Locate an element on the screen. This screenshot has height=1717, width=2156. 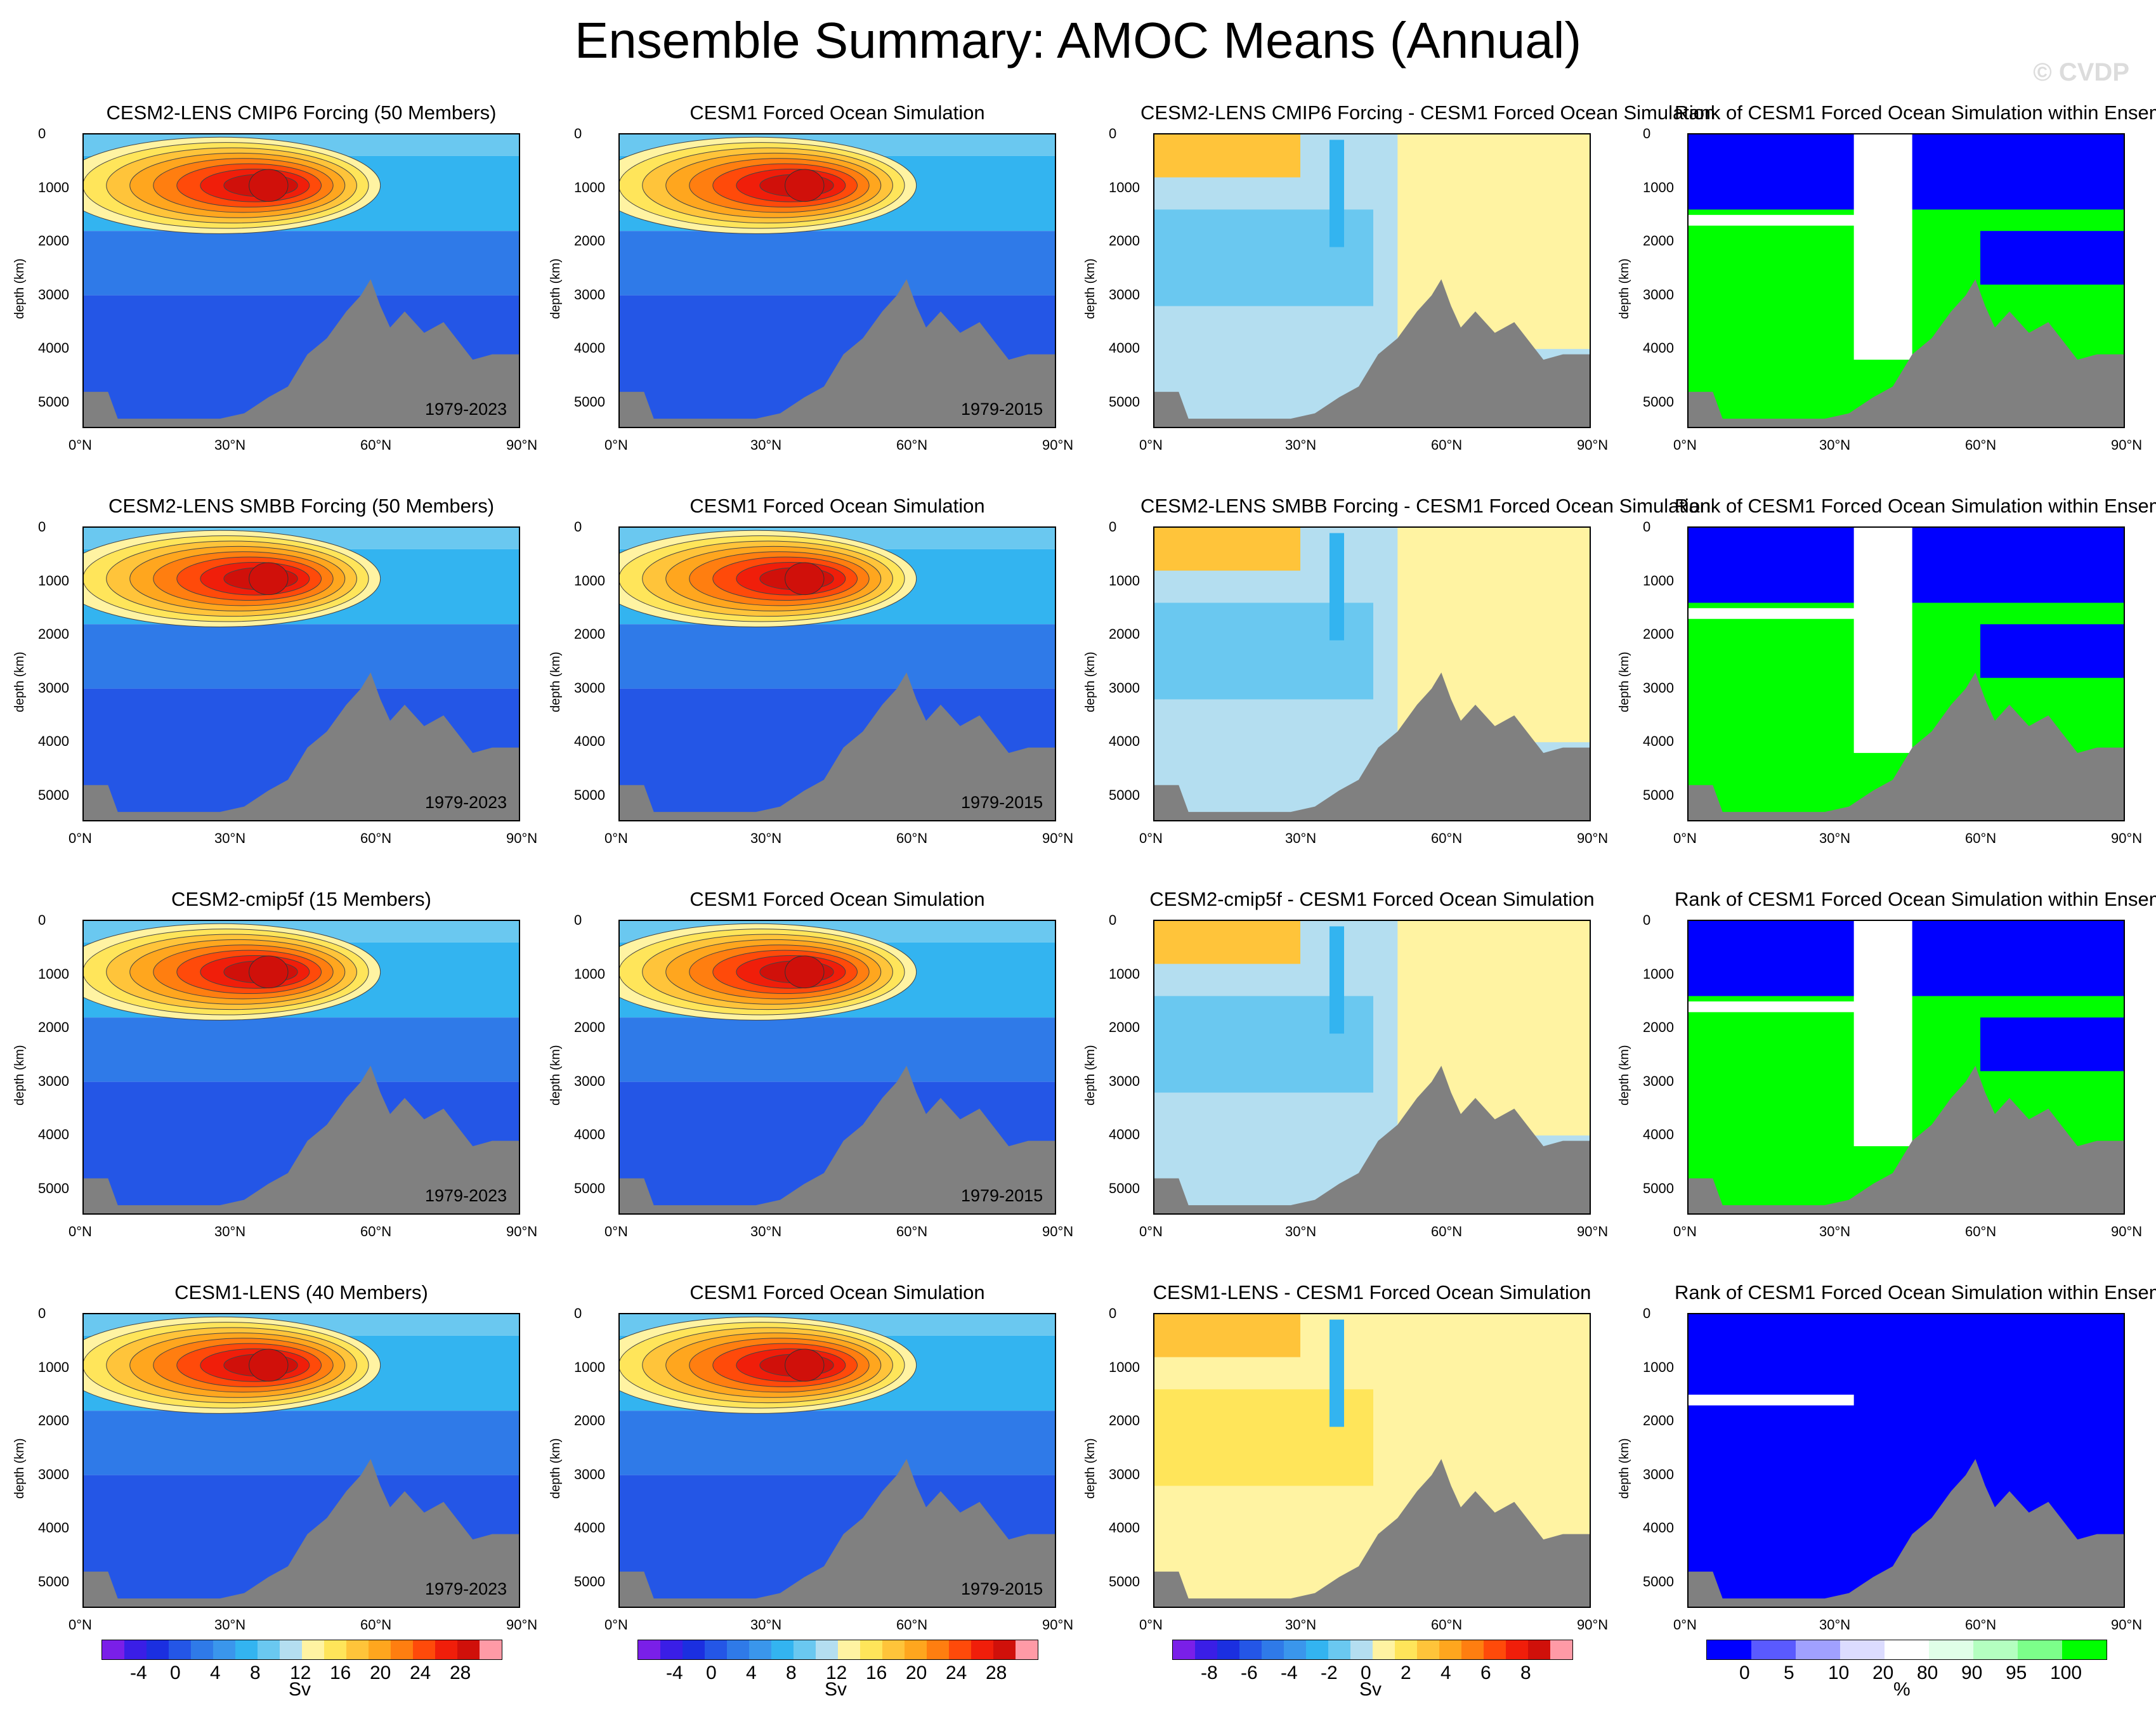
colorbar-unit: Sv is located at coordinates (300, 1689).